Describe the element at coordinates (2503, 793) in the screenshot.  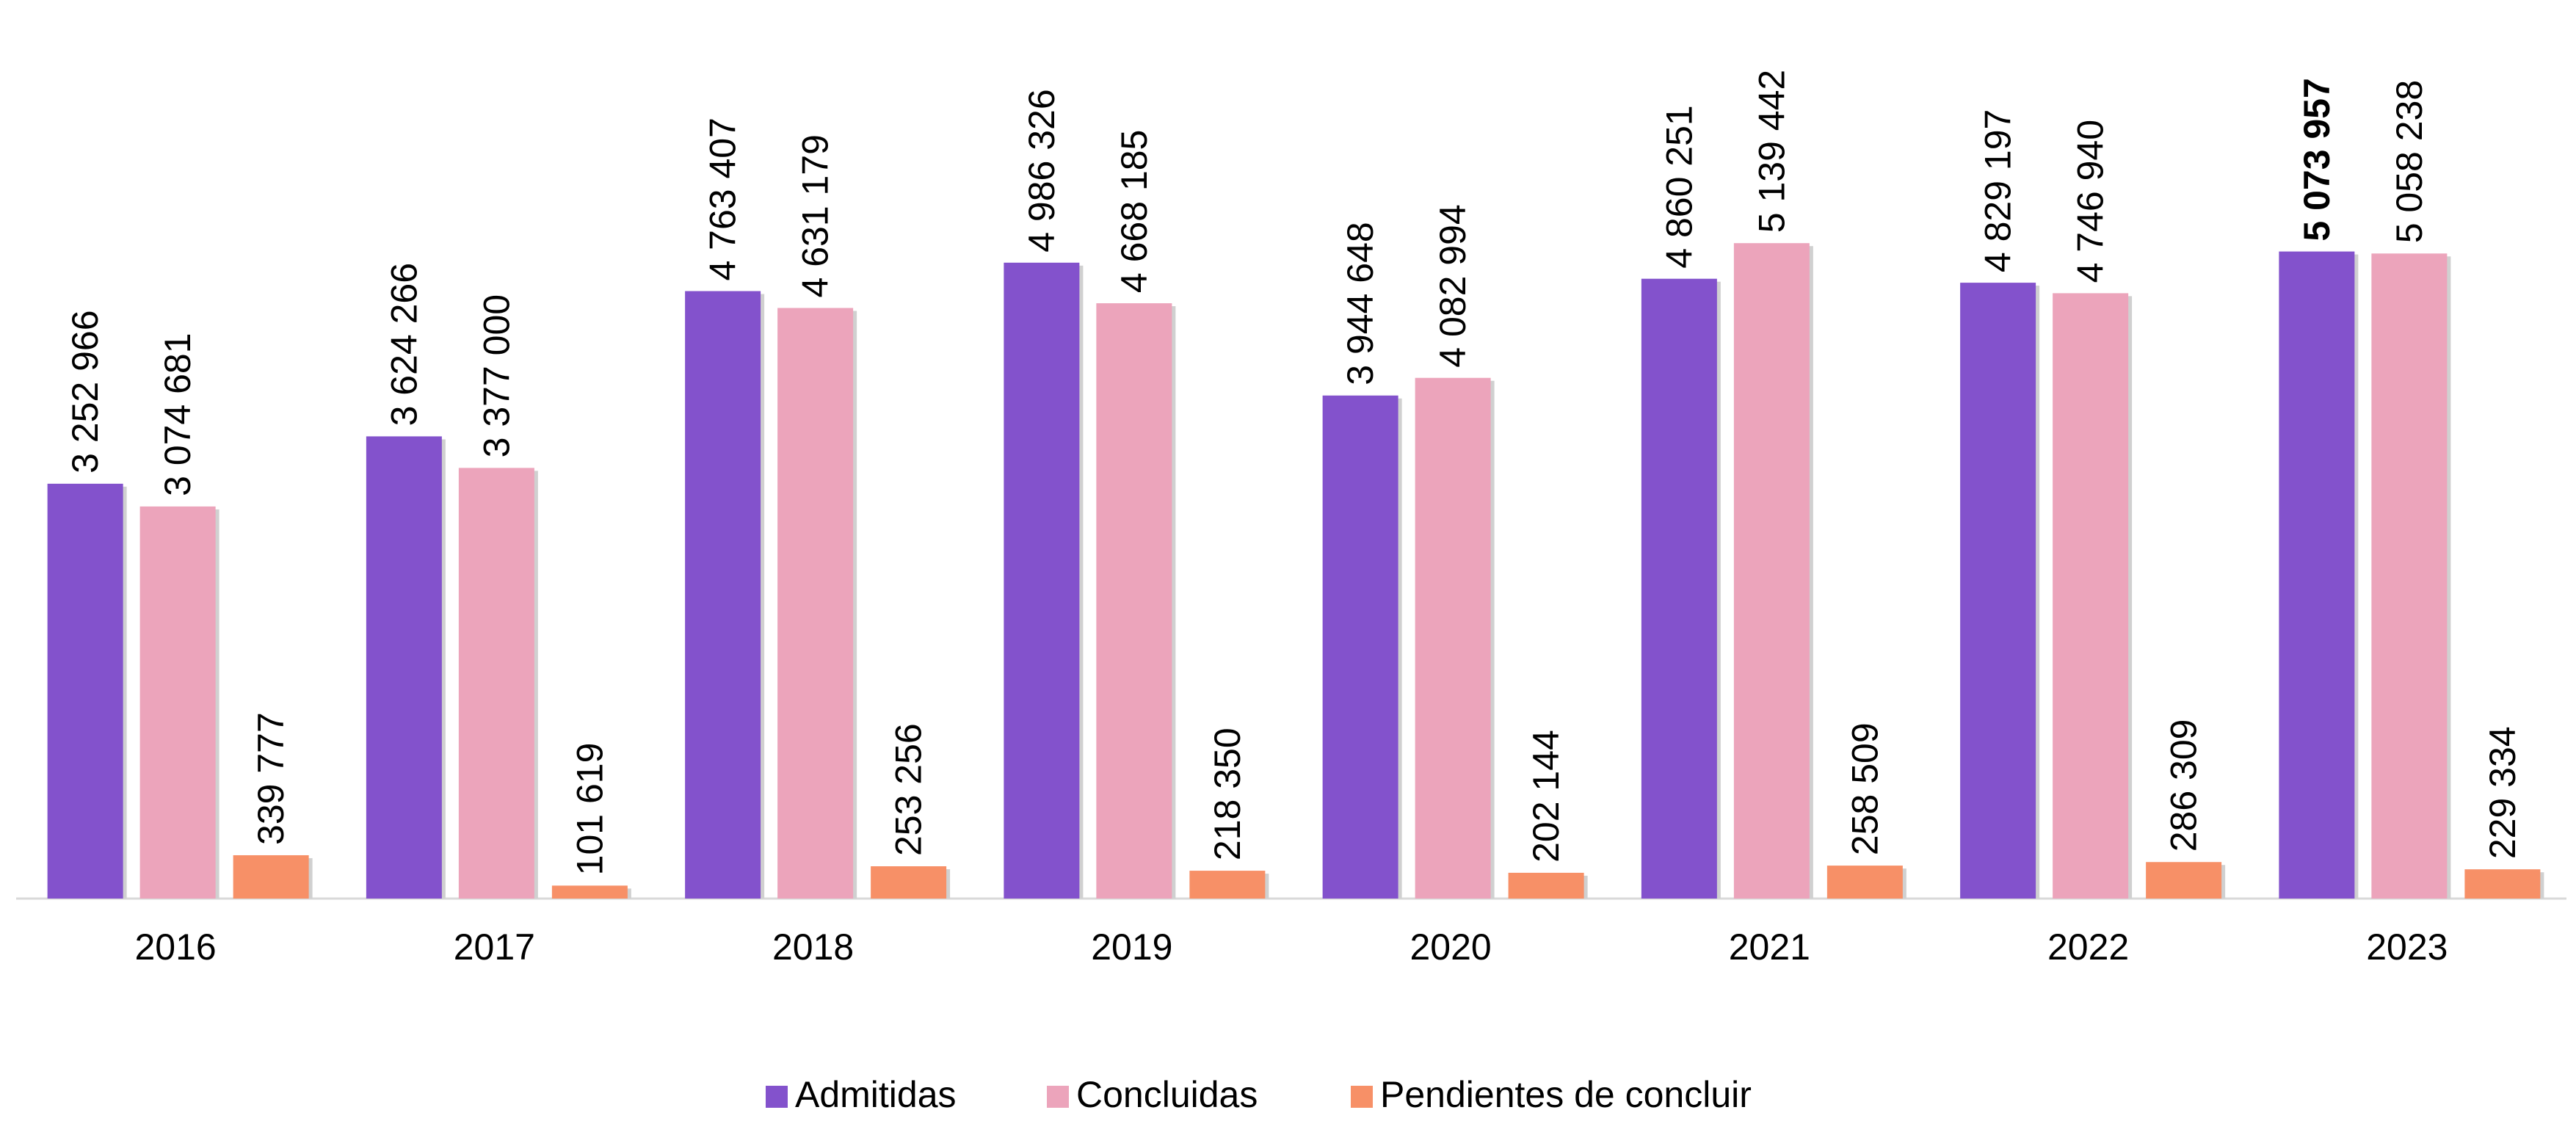
I see `value-label: 229 334` at that location.